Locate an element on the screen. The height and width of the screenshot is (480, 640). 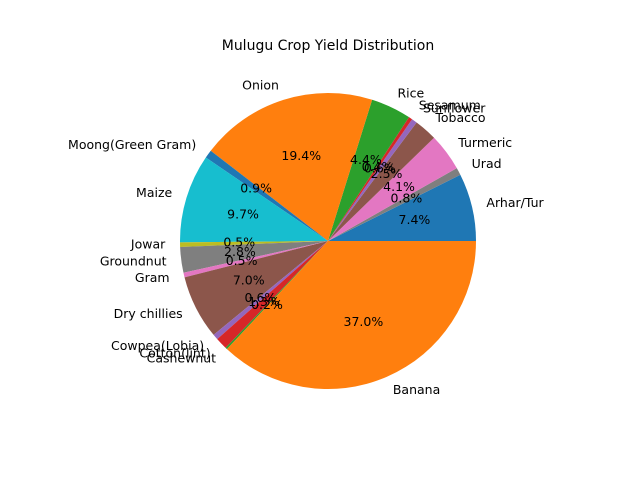
pie-slice-jowar is located at coordinates (254, 244).